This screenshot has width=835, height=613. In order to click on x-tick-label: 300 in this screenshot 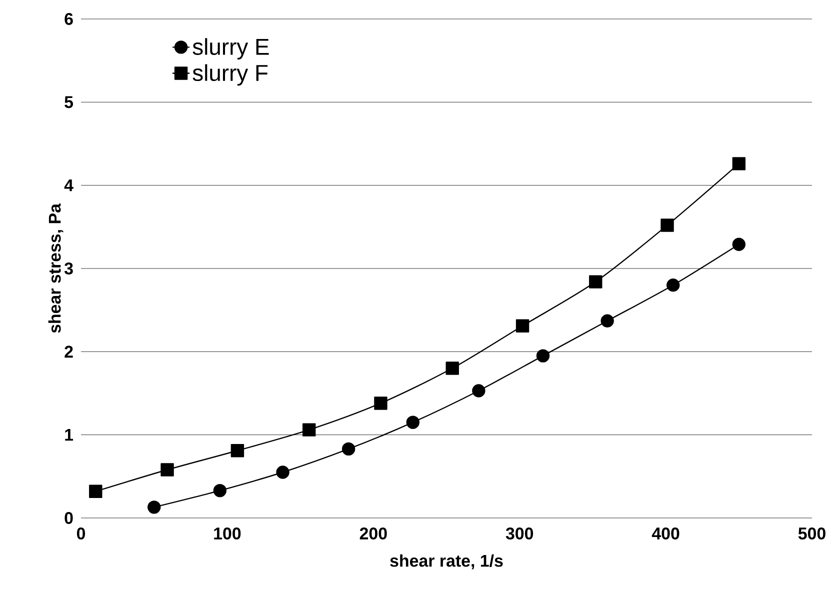, I will do `click(520, 534)`.